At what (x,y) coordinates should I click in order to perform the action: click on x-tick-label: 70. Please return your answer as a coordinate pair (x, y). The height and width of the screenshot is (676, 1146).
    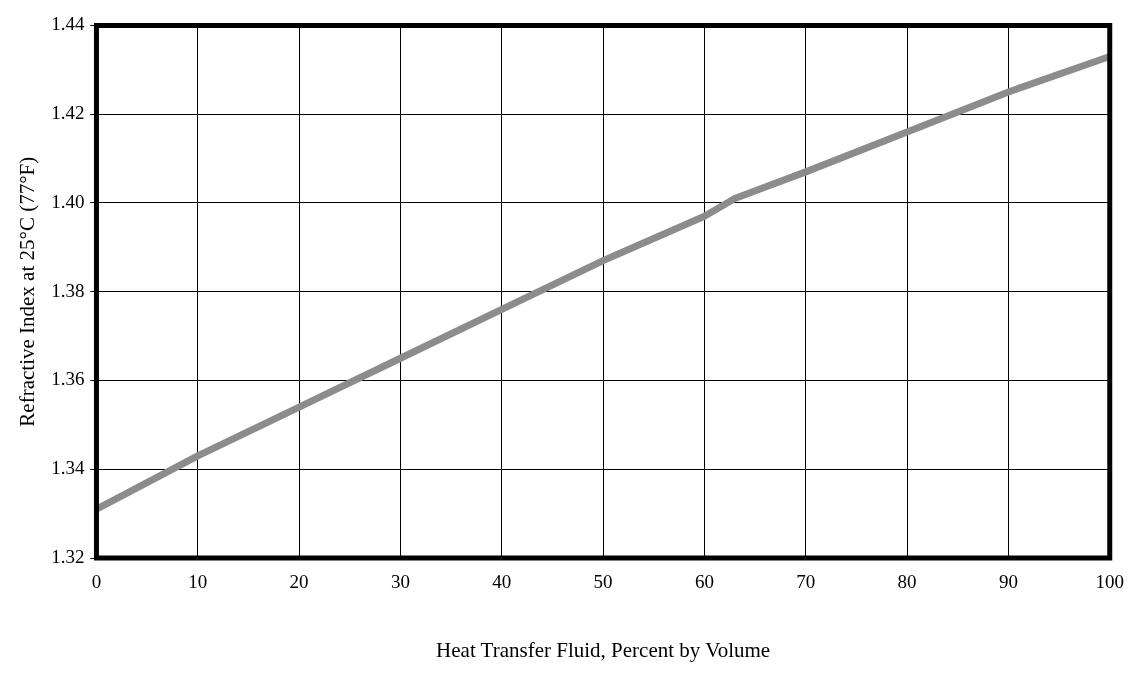
    Looking at the image, I should click on (806, 582).